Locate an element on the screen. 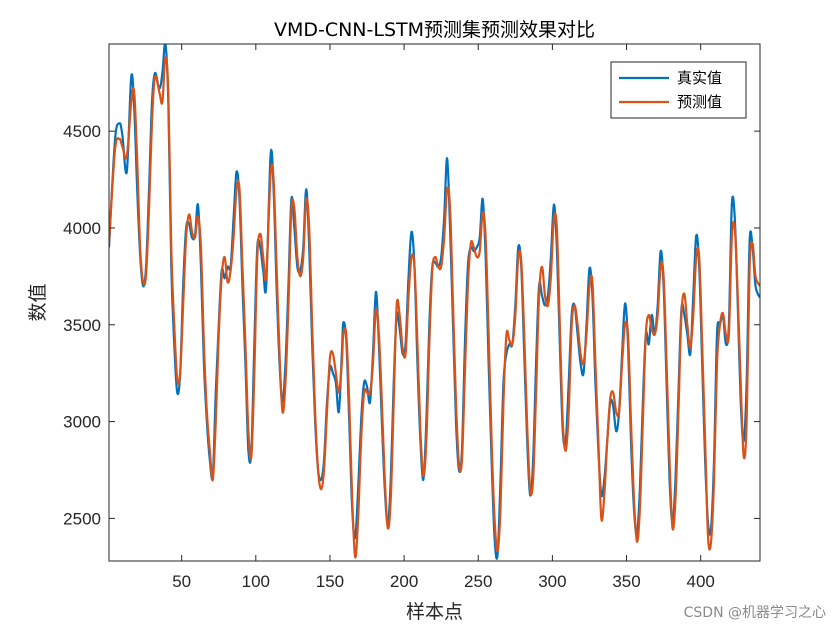 Image resolution: width=840 pixels, height=630 pixels. x-tick-label: 150 is located at coordinates (330, 581).